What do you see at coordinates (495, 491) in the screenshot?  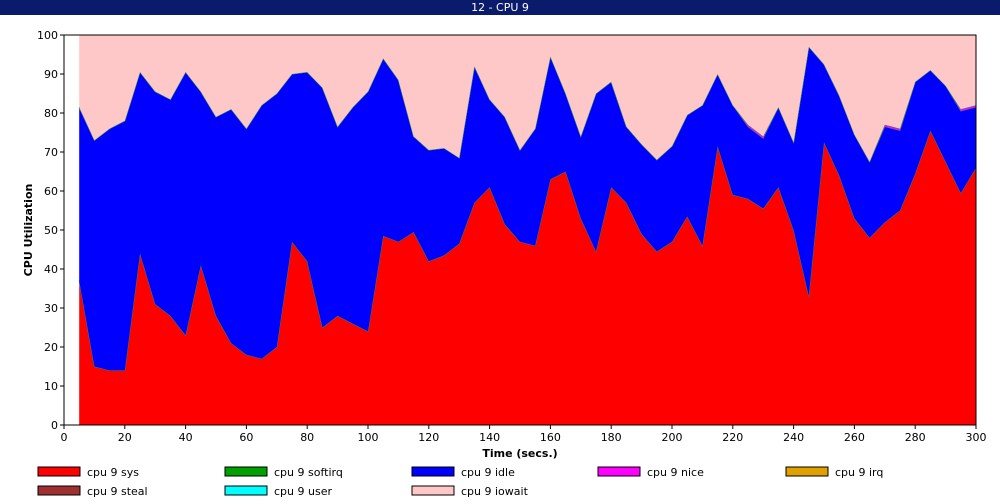 I see `legend-label: cpu 9 iowait` at bounding box center [495, 491].